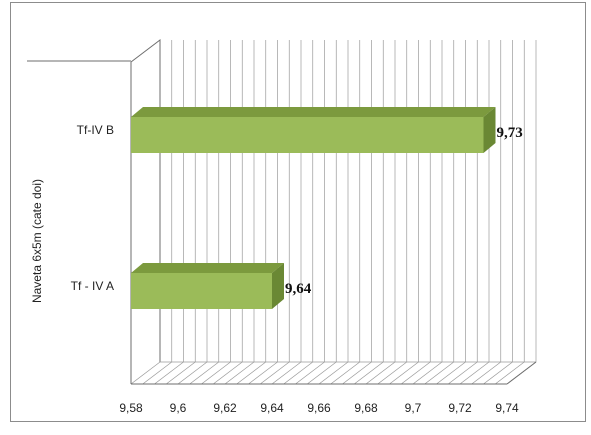  Describe the element at coordinates (298, 289) in the screenshot. I see `data-label: 9,64` at that location.